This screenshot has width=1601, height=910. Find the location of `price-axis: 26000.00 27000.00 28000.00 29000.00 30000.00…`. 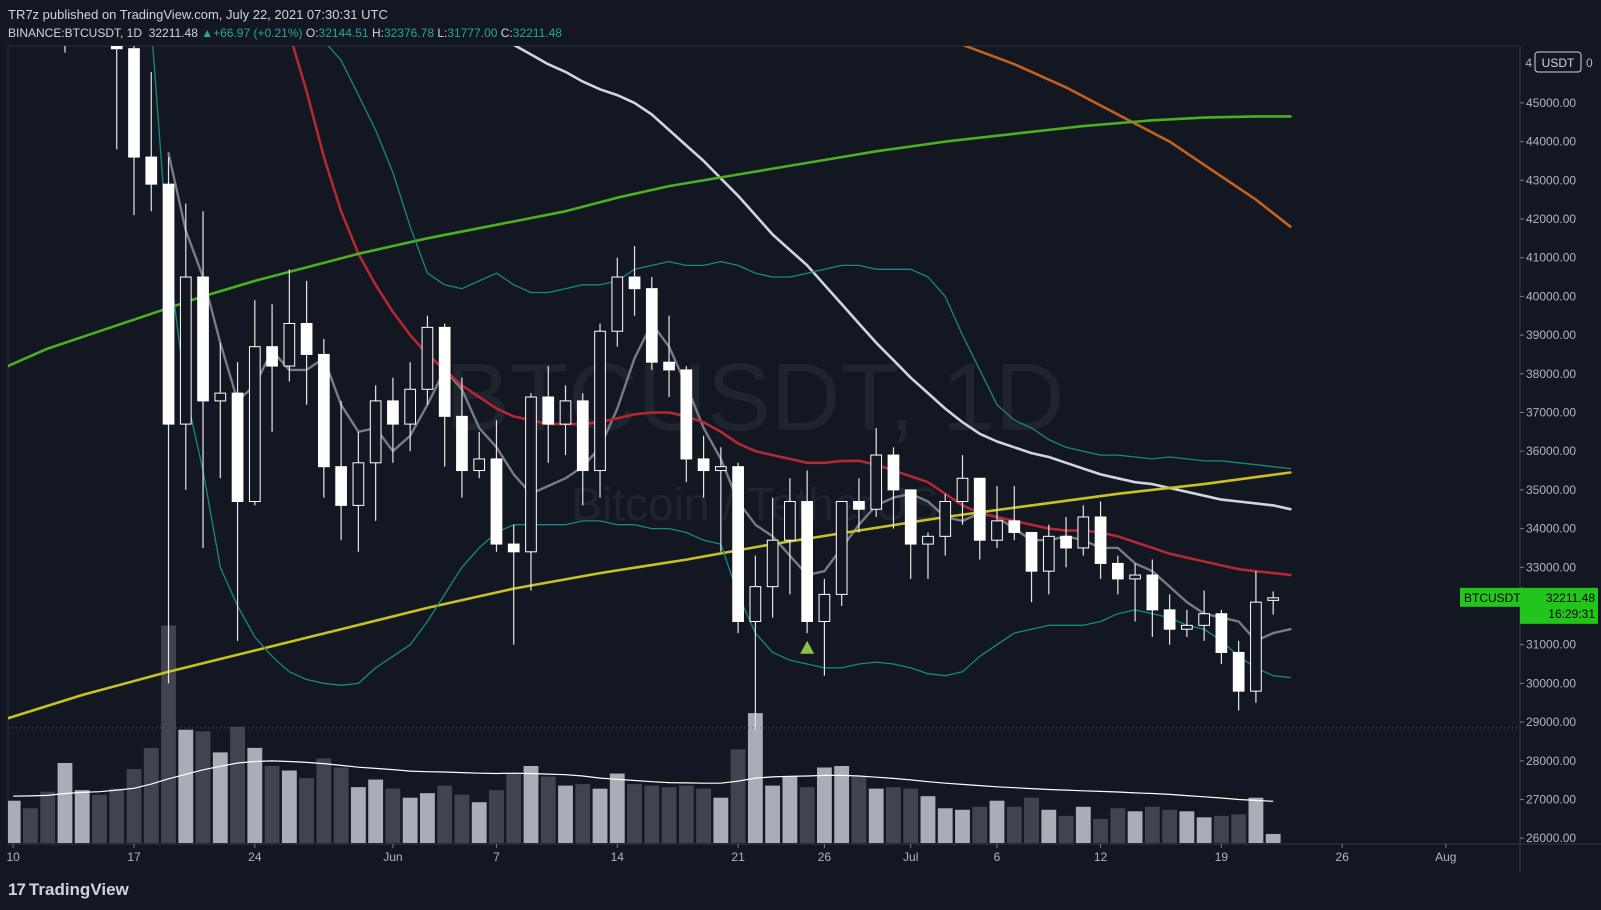

price-axis: 26000.00 27000.00 28000.00 29000.00 30000.00… is located at coordinates (1548, 470).